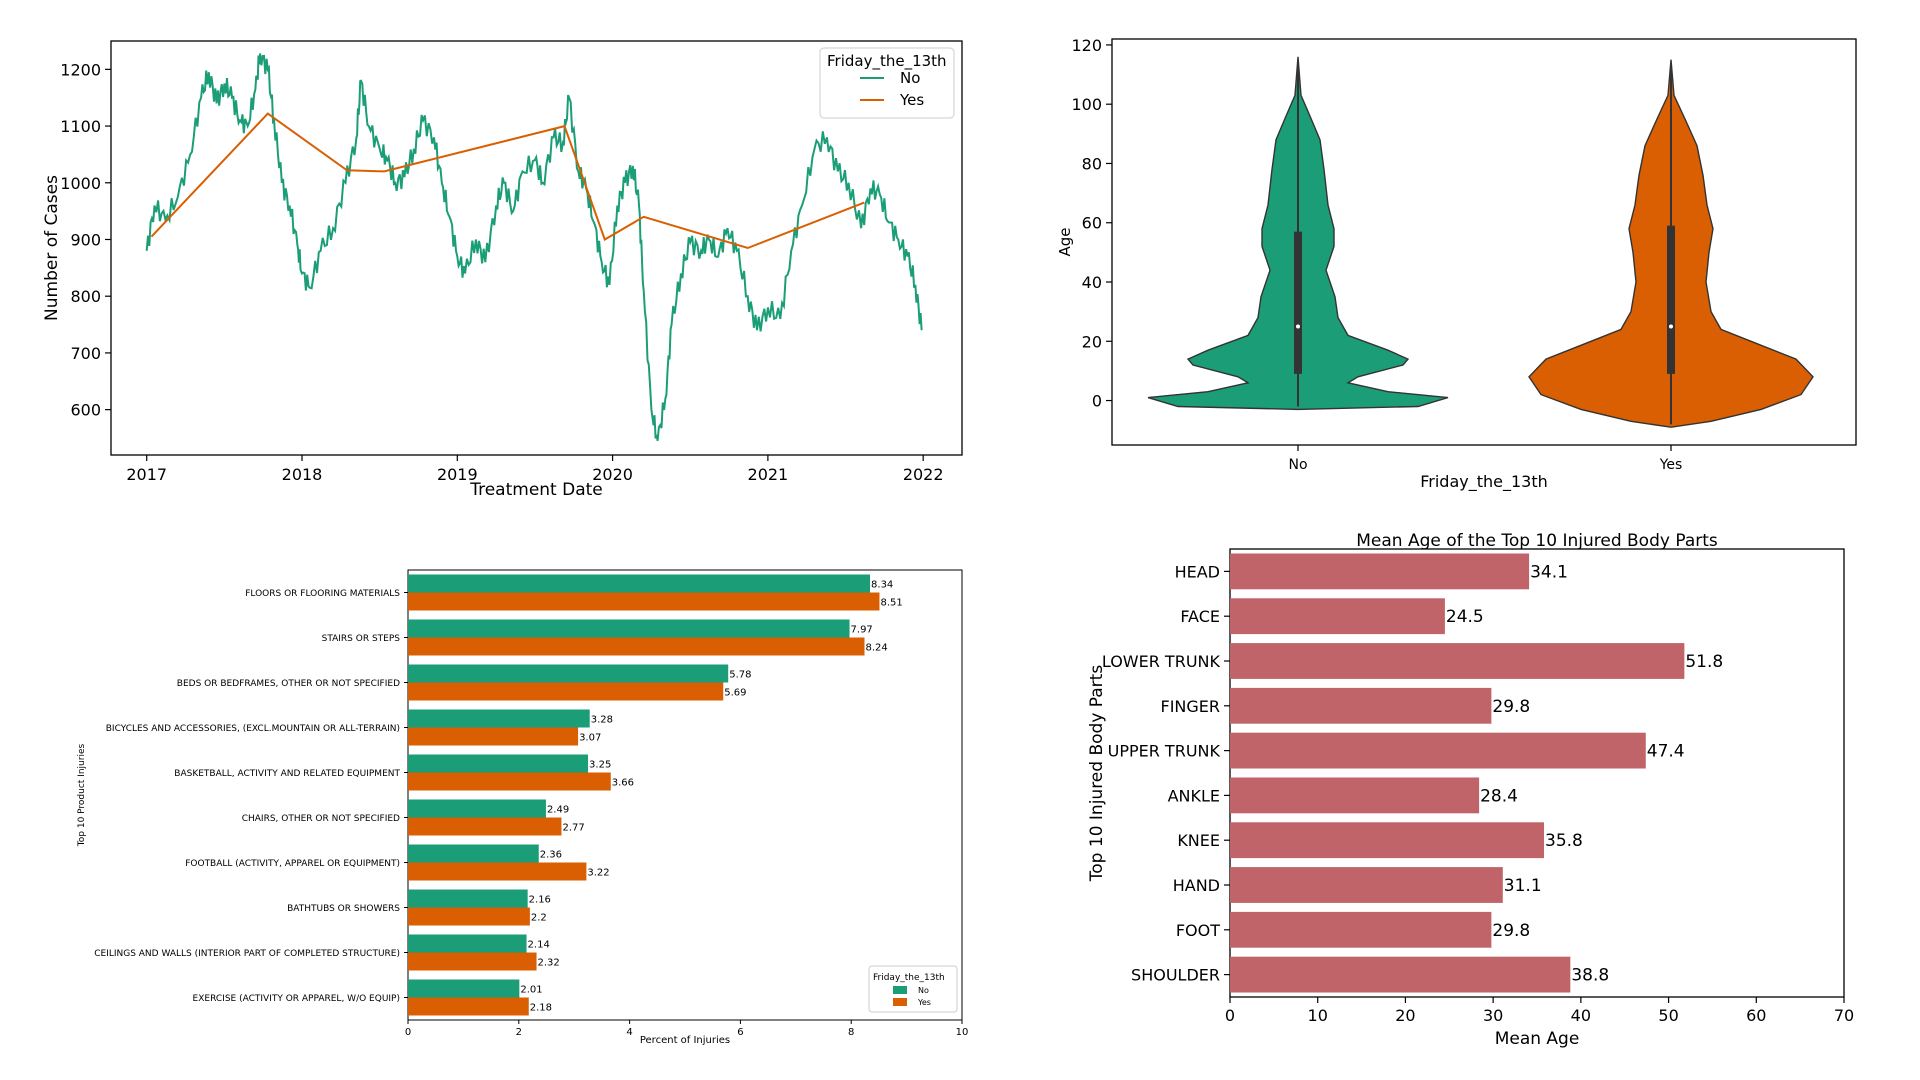 This screenshot has width=1920, height=1080. Describe the element at coordinates (768, 474) in the screenshot. I see `x-tick-label: 2021` at that location.